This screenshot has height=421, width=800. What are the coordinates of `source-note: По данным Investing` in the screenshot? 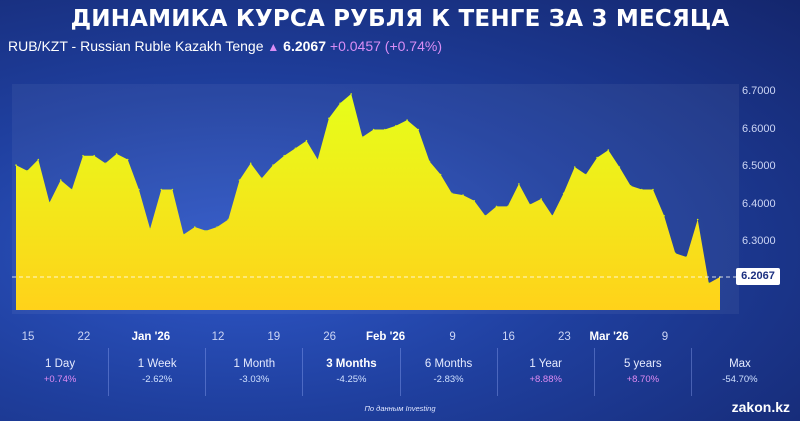 It's located at (400, 408).